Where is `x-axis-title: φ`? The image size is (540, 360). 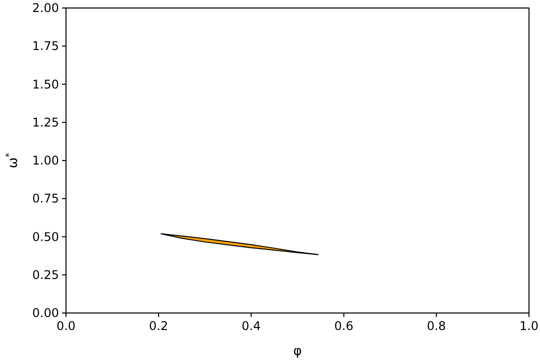 x-axis-title: φ is located at coordinates (297, 351).